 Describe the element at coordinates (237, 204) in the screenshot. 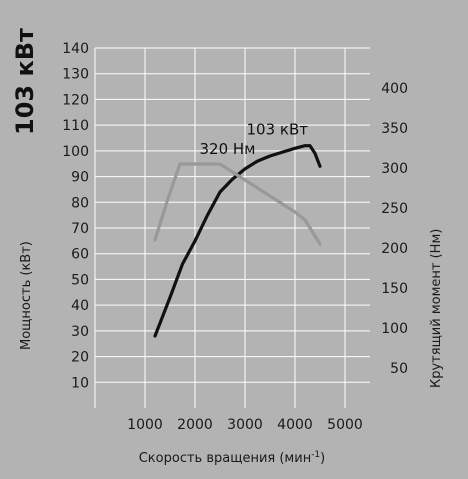

I see `series-line-torque` at that location.